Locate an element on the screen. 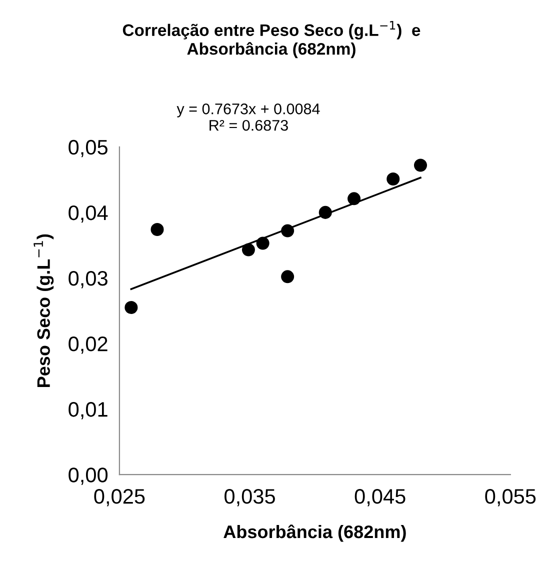 The width and height of the screenshot is (543, 565). x-tick-label: 0,035 is located at coordinates (249, 497).